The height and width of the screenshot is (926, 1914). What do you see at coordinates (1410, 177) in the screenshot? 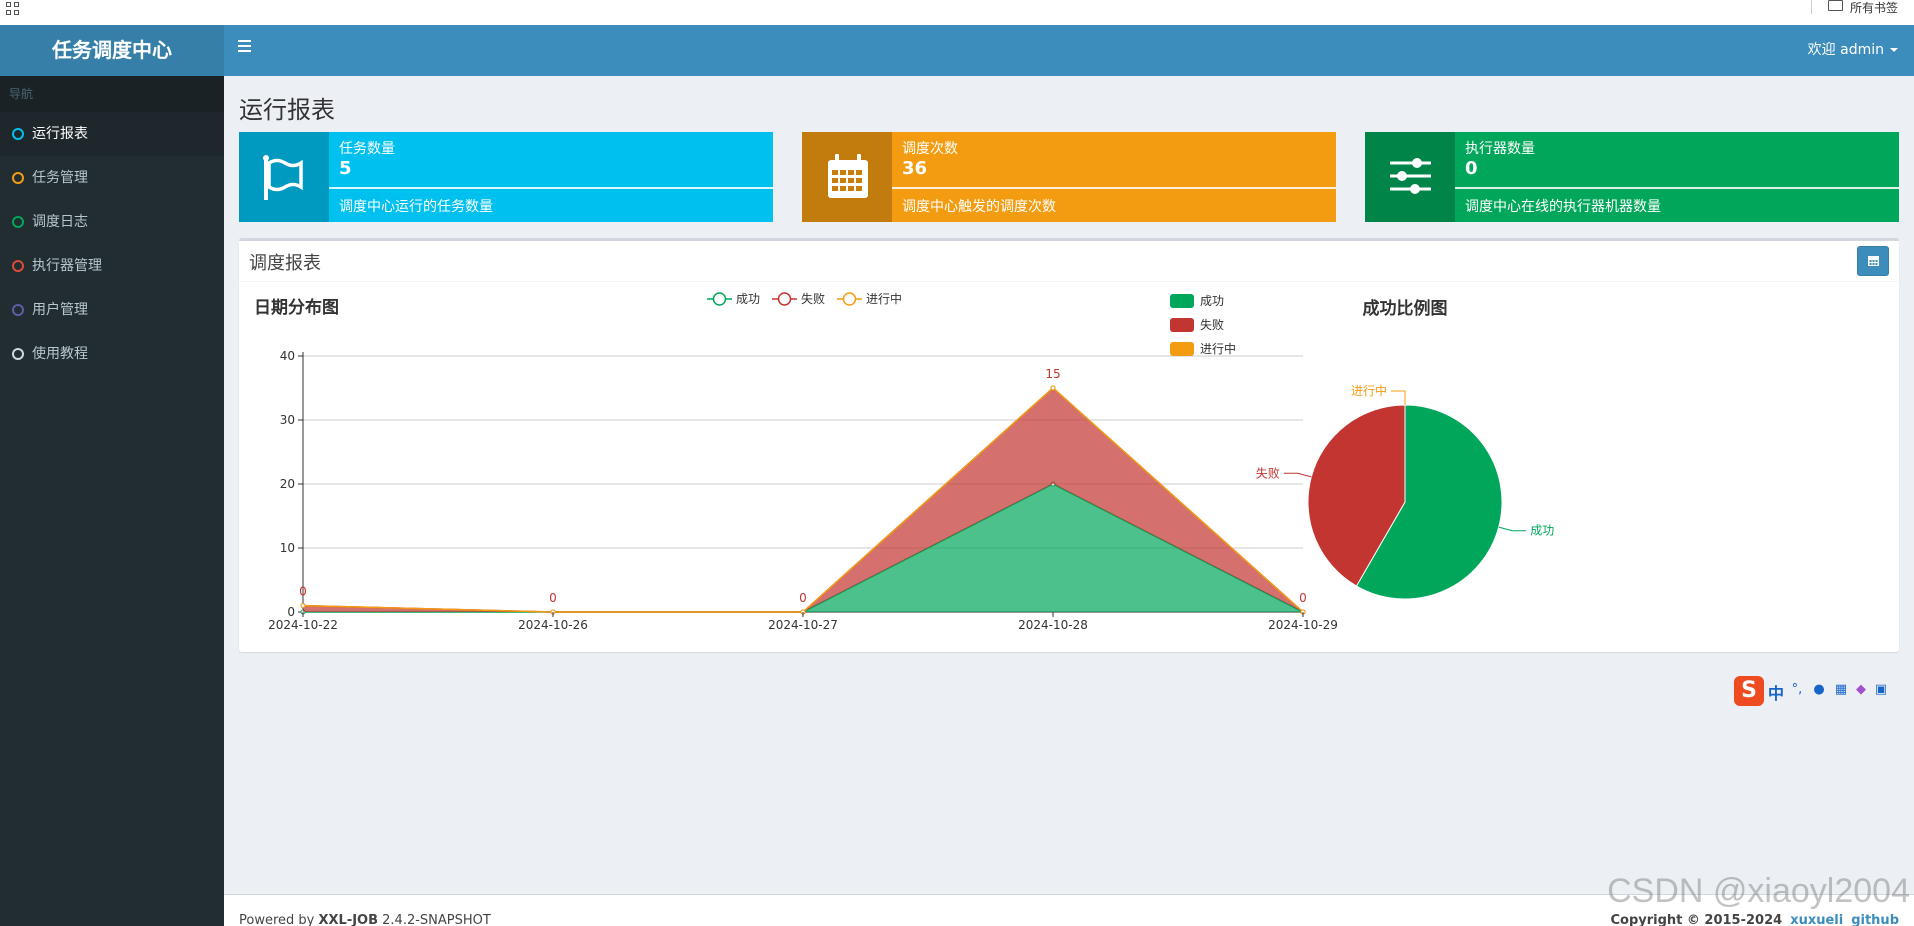
I see `sliders-icon` at bounding box center [1410, 177].